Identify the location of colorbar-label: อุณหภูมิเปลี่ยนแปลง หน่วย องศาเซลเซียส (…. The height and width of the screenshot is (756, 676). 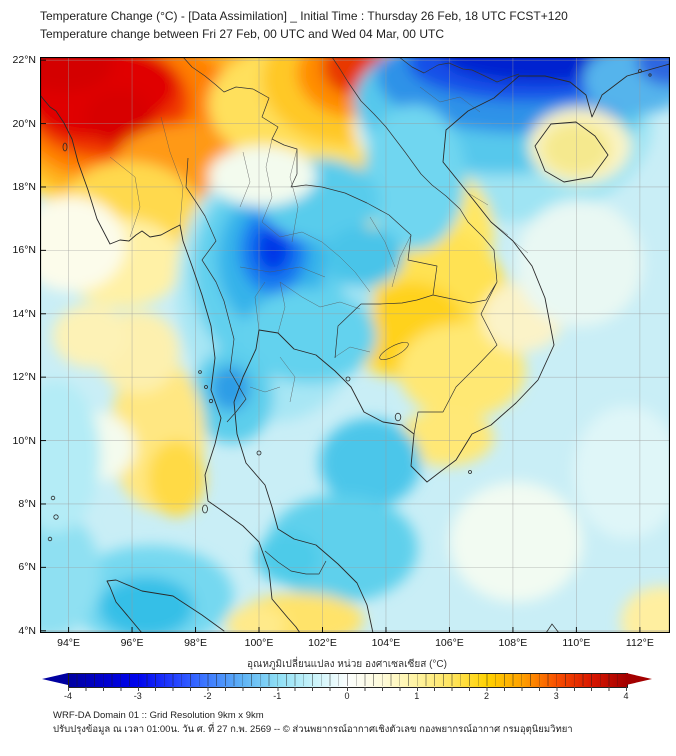
(347, 664).